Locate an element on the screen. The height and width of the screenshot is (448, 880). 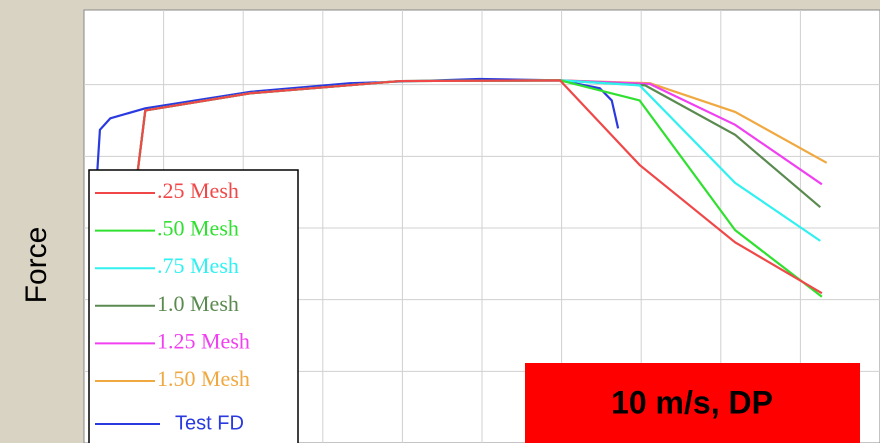
legend is located at coordinates (193, 308).